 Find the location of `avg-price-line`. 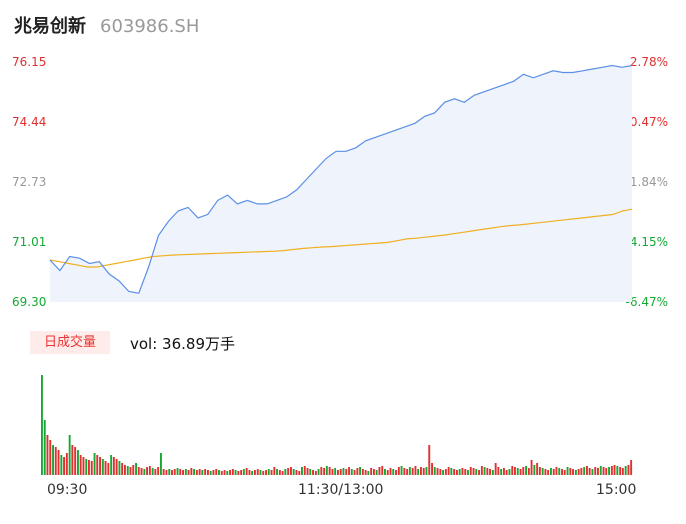

avg-price-line is located at coordinates (341, 238).